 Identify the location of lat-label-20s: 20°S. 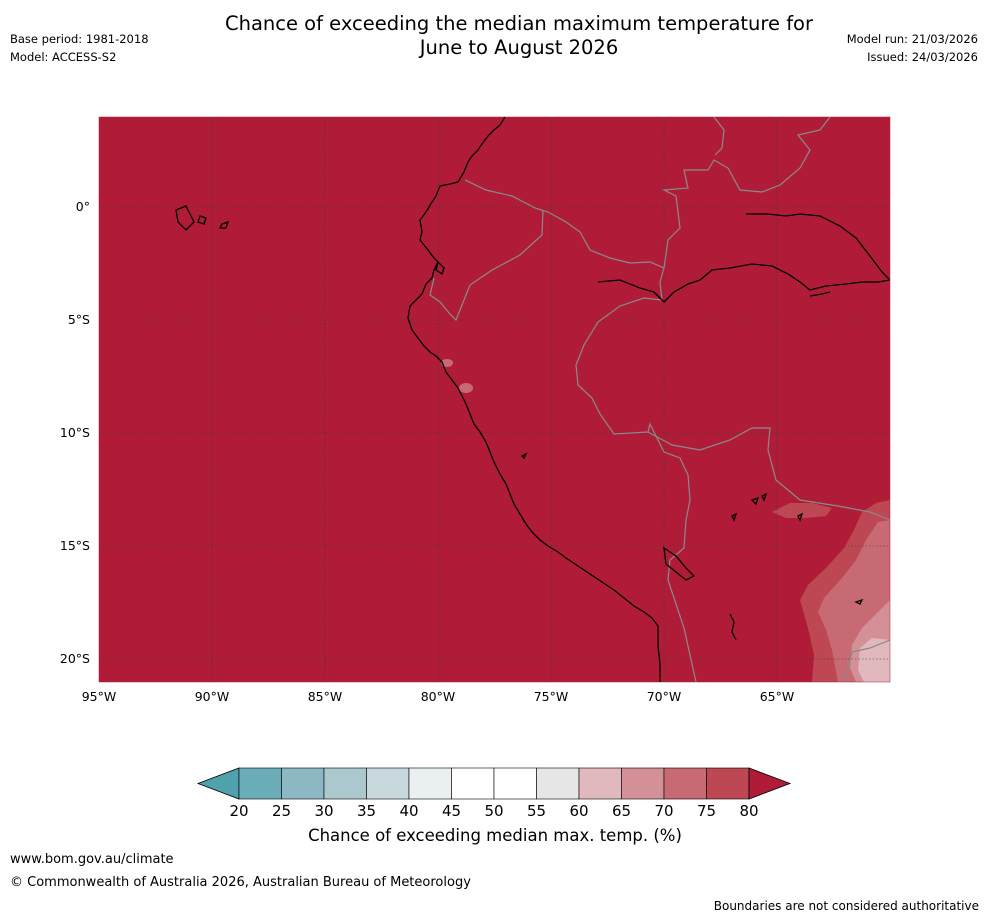
(75, 658).